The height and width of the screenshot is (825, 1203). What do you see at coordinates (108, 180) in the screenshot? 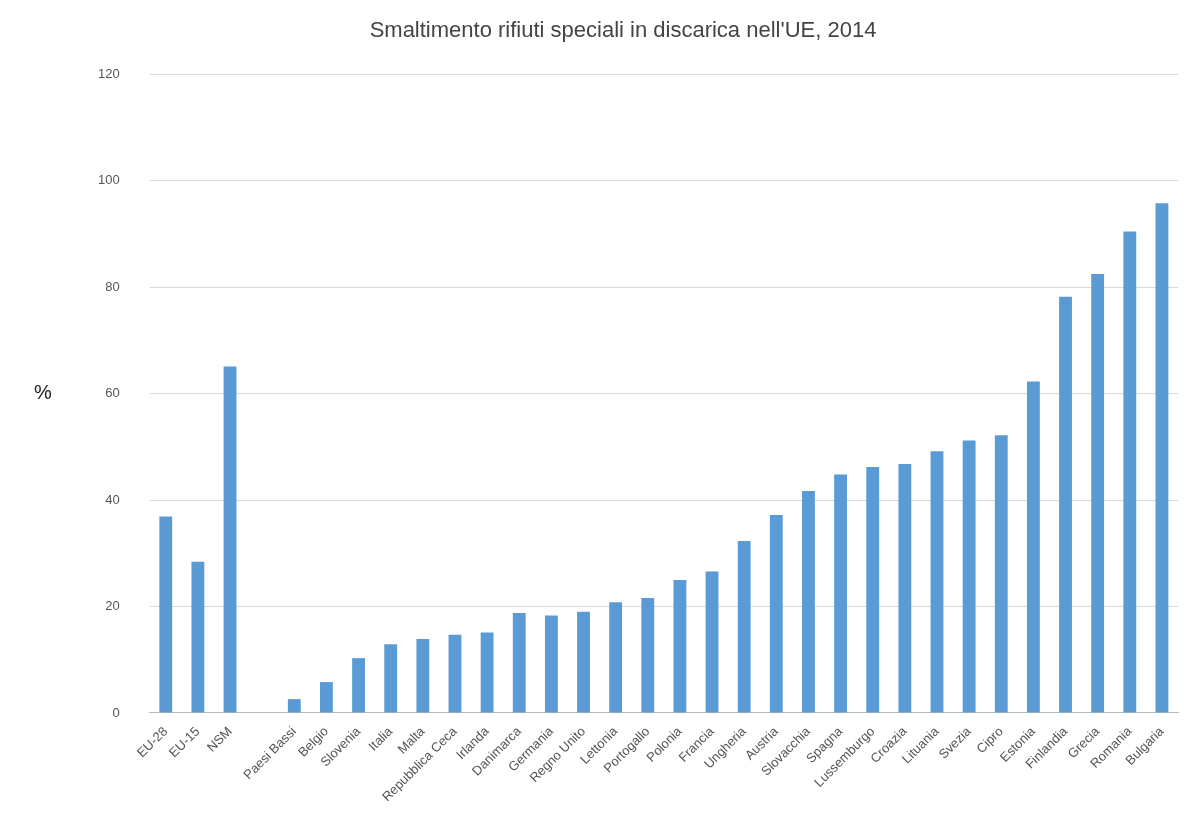
I see `y-tick-label: 100` at bounding box center [108, 180].